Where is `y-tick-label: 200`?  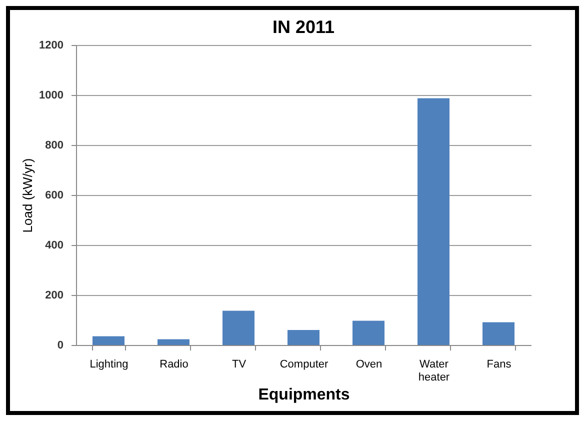 y-tick-label: 200 is located at coordinates (54, 296).